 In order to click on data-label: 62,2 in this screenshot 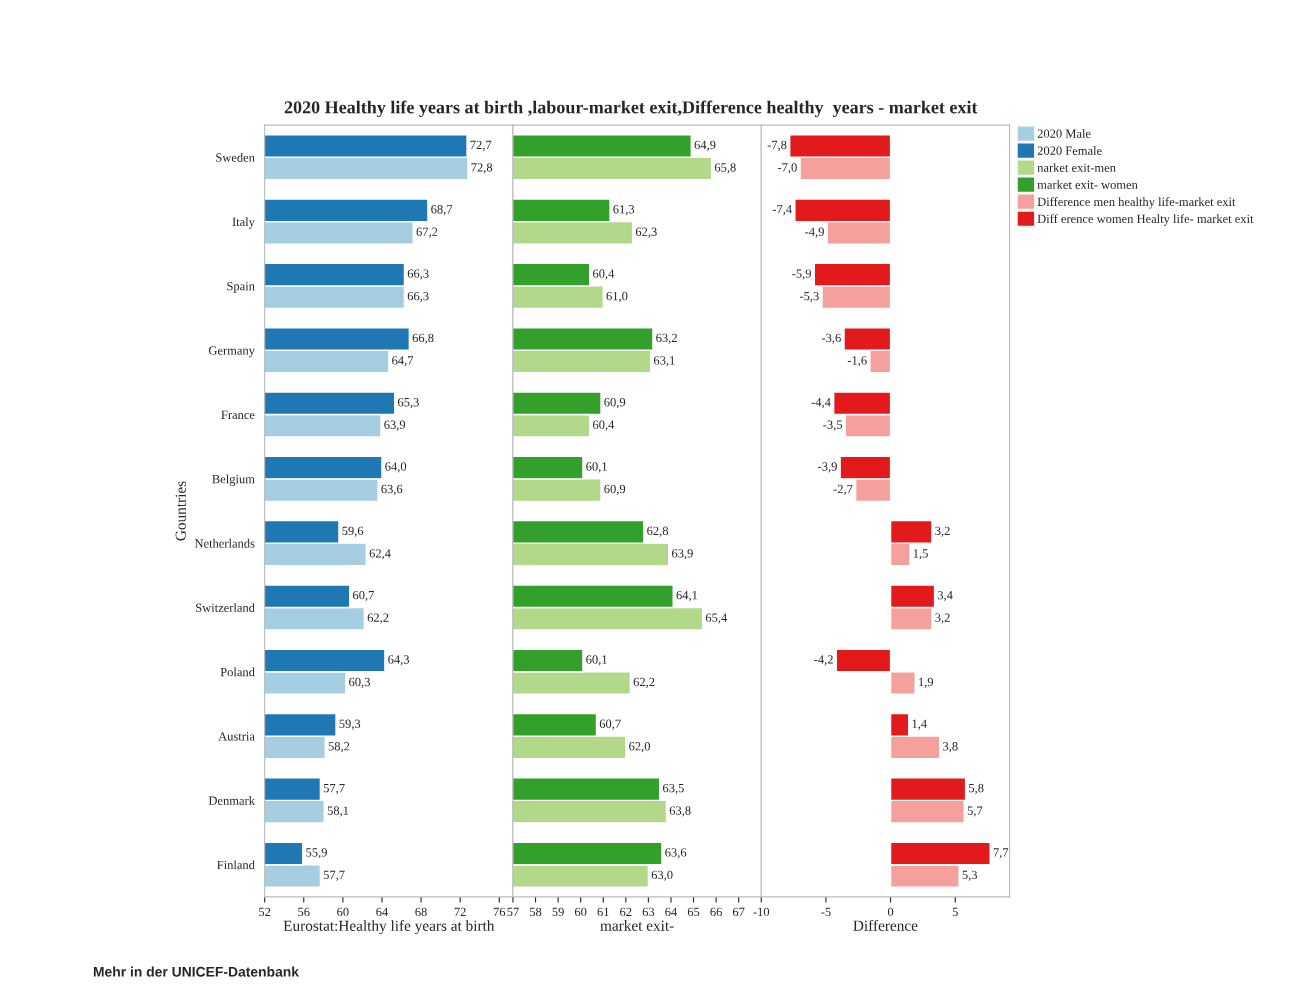, I will do `click(378, 618)`.